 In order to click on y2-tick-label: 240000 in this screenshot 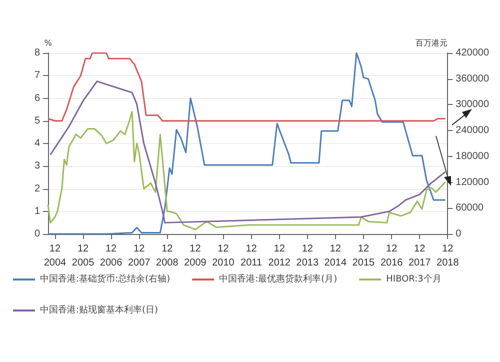, I will do `click(473, 130)`.